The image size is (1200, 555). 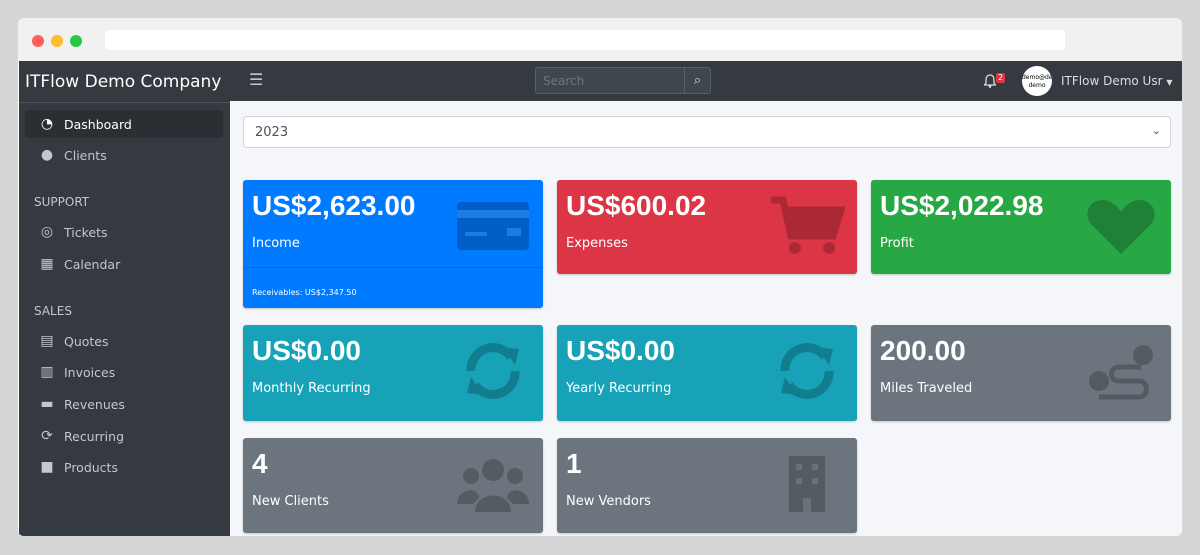 I want to click on sidebar-item-label: Revenues, so click(x=94, y=404).